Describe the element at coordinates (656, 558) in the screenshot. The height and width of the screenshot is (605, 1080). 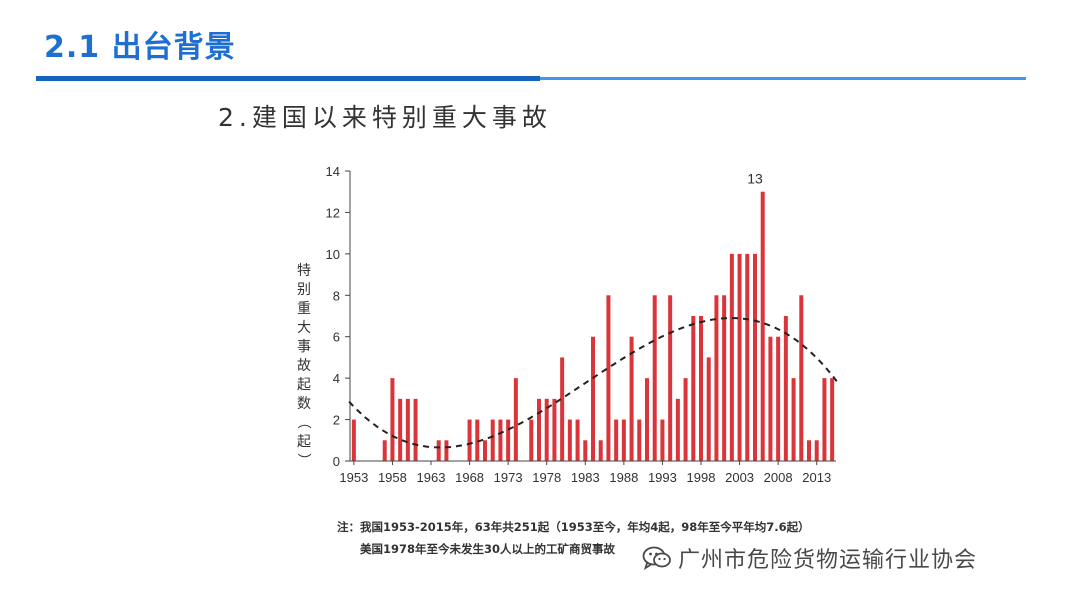
I see `wechat-icon` at that location.